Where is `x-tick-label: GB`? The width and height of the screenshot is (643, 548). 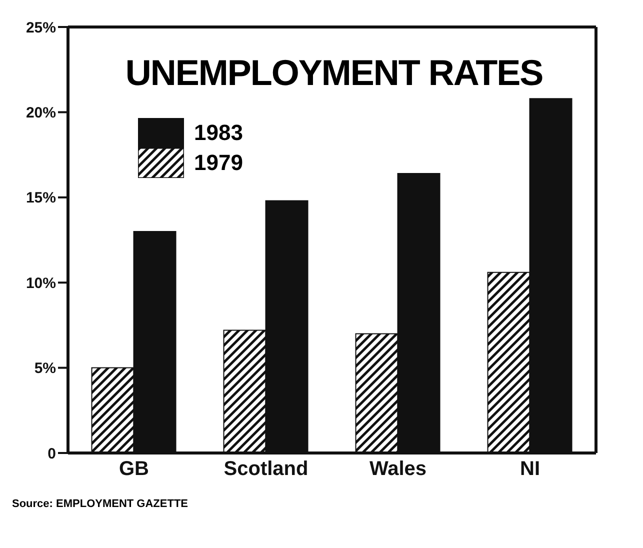
x-tick-label: GB is located at coordinates (134, 469).